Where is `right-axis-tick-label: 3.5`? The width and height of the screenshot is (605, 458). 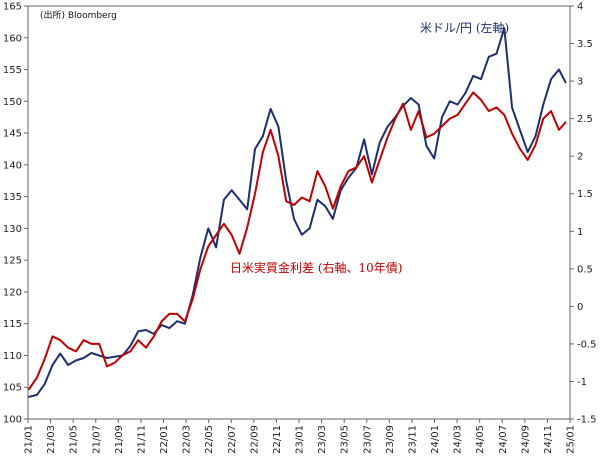 right-axis-tick-label: 3.5 is located at coordinates (585, 44).